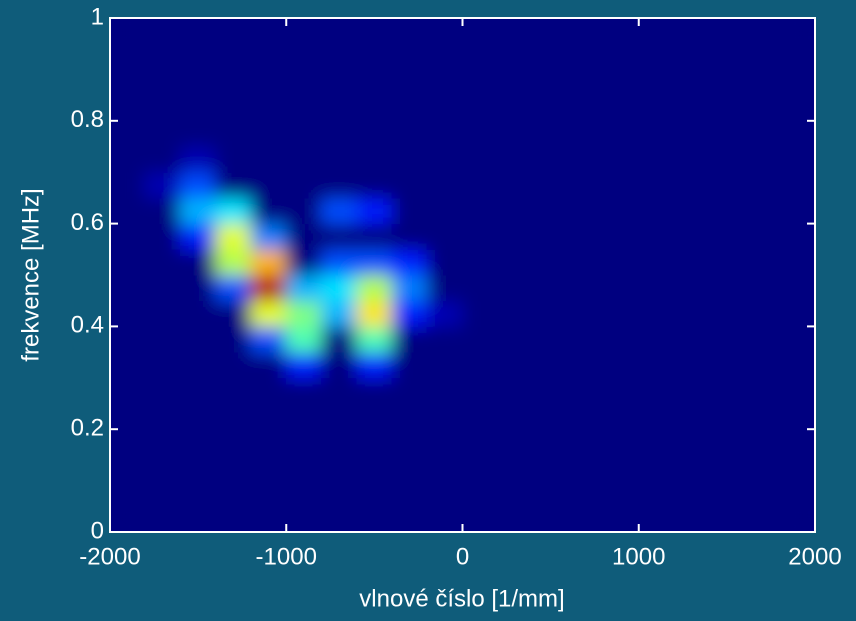 The width and height of the screenshot is (856, 621). I want to click on y-tick-label: 0, so click(97, 530).